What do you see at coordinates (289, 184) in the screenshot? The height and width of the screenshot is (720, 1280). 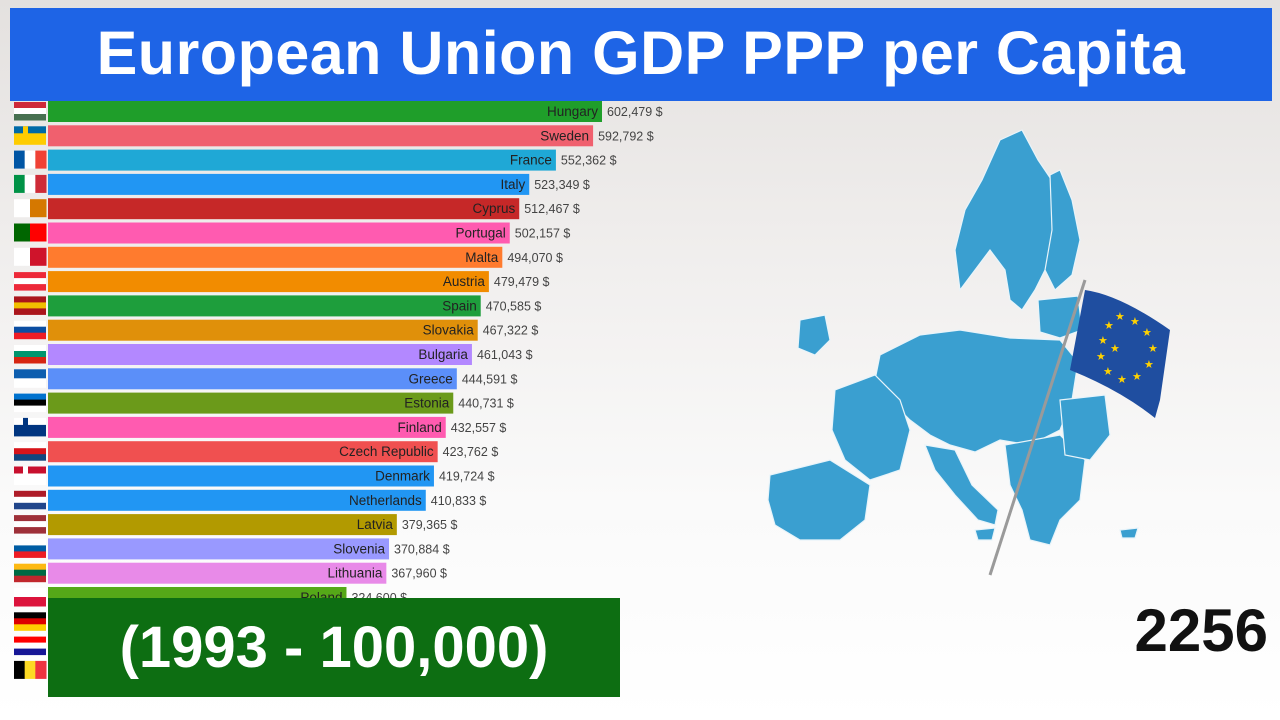 I see `bar-italy` at bounding box center [289, 184].